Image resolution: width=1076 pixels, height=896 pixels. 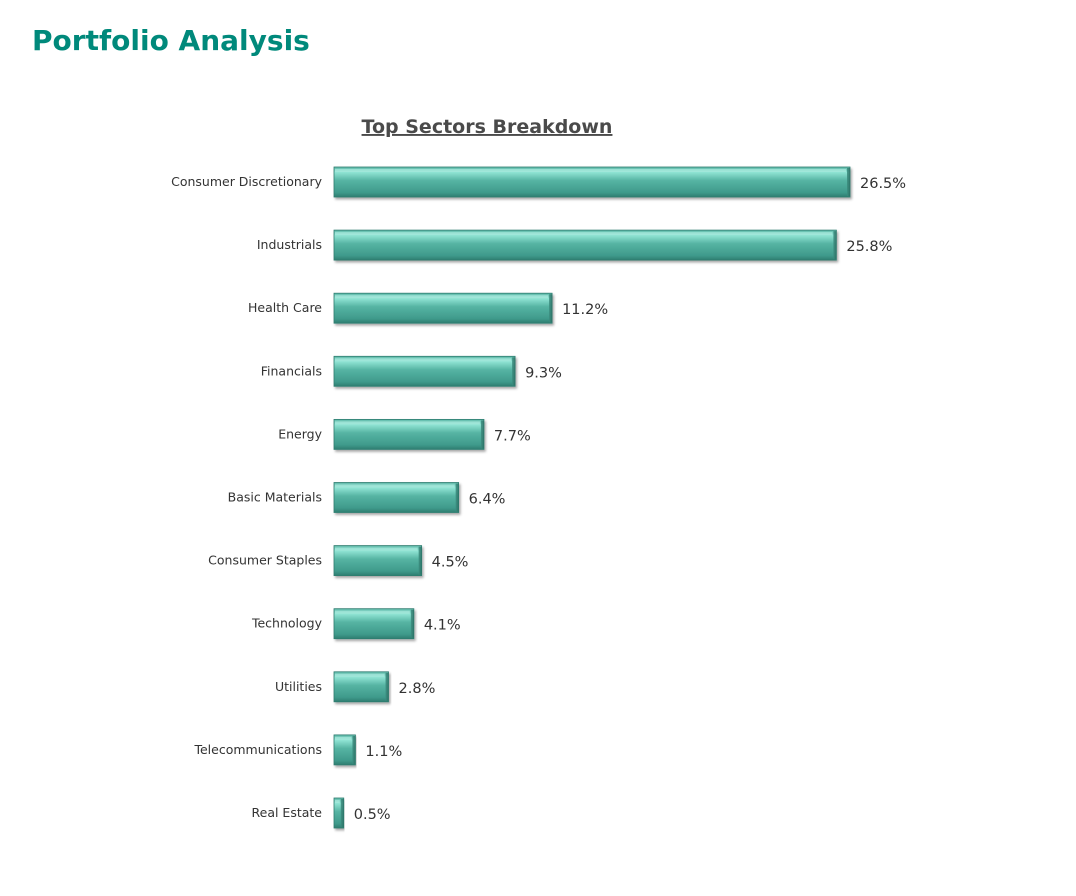 What do you see at coordinates (372, 612) in the screenshot?
I see `bar-highlight-technology` at bounding box center [372, 612].